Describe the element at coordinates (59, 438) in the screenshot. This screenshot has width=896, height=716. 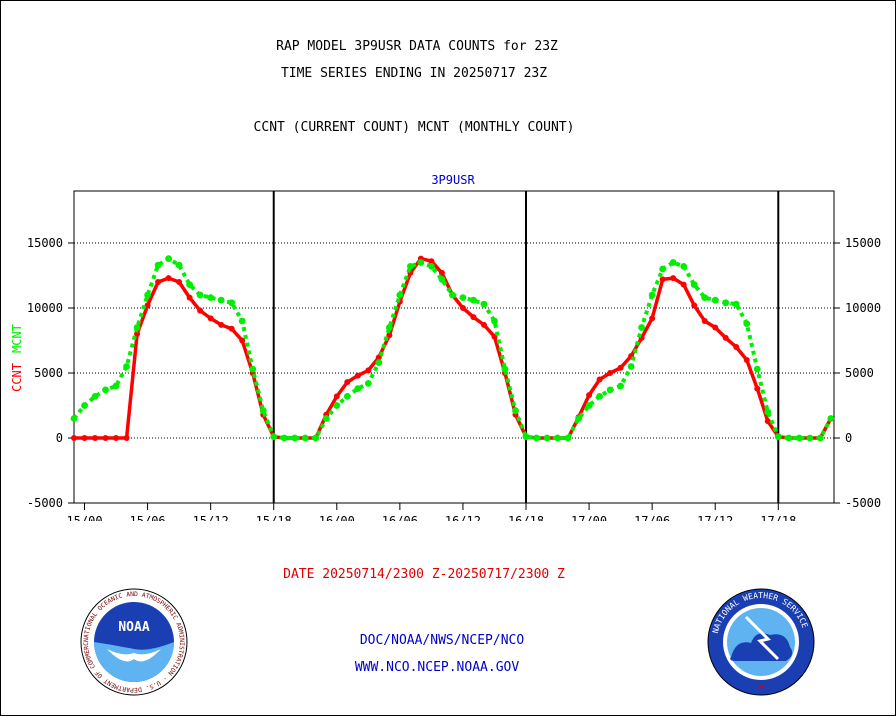
I see `y-tick-label-left: 0` at that location.